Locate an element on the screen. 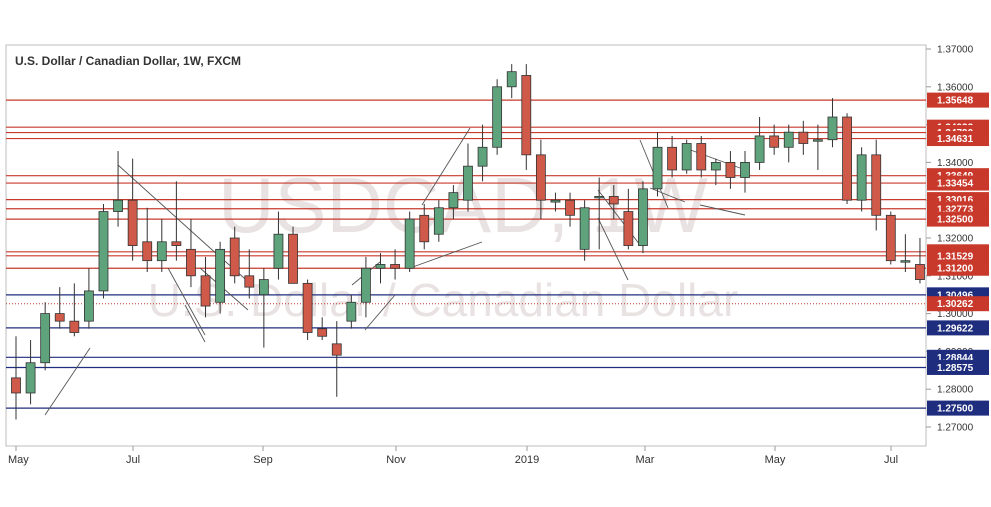 Image resolution: width=991 pixels, height=507 pixels. resistance-badge-label: 1.31200 is located at coordinates (955, 269).